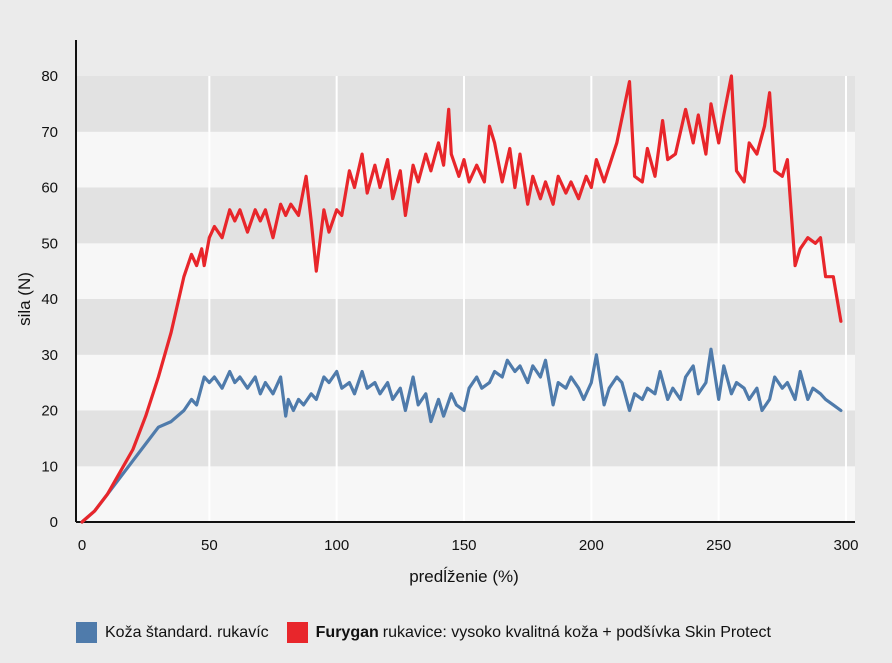 The width and height of the screenshot is (892, 663). Describe the element at coordinates (49, 76) in the screenshot. I see `y-tick-label: 80` at that location.